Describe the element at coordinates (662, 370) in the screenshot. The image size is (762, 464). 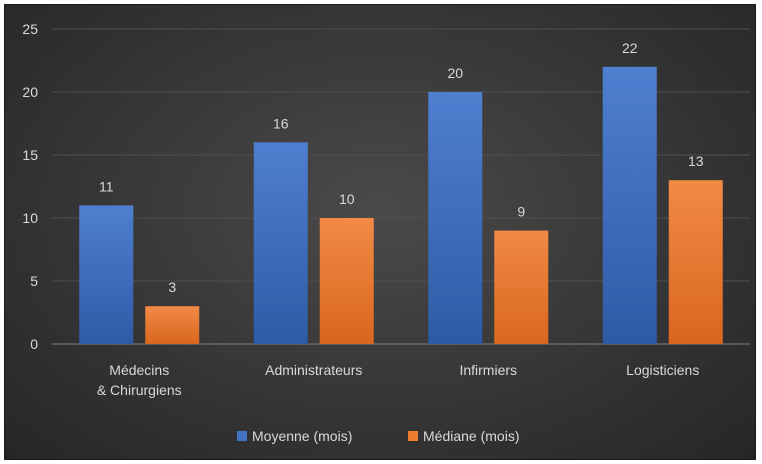
I see `x-tick-label: Logisticiens` at that location.